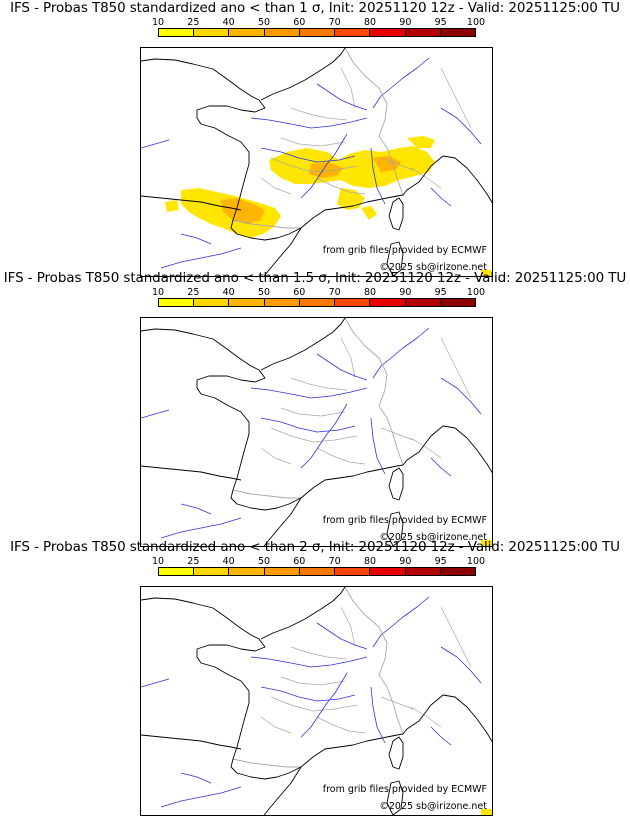  I want to click on colorbar-label: 10, so click(158, 22).